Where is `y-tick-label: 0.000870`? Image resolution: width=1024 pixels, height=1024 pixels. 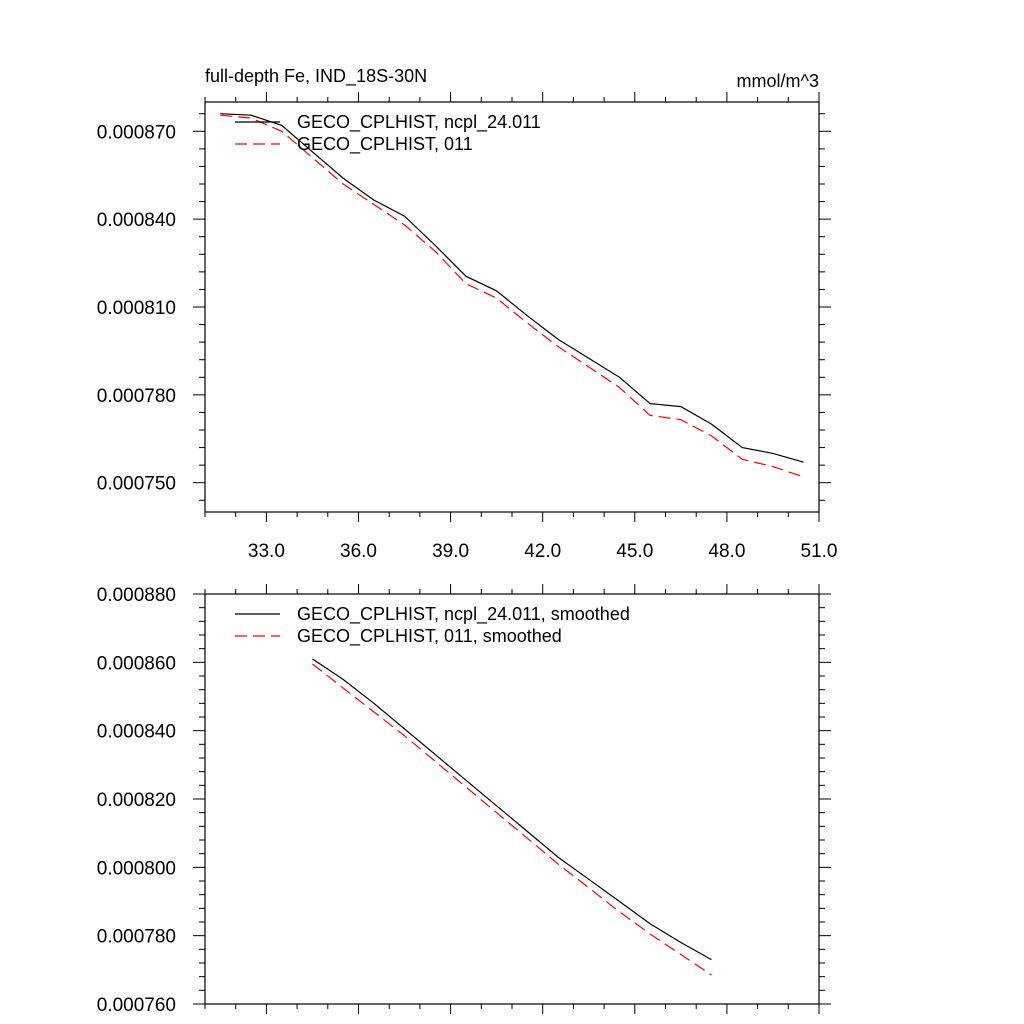
y-tick-label: 0.000870 is located at coordinates (136, 132).